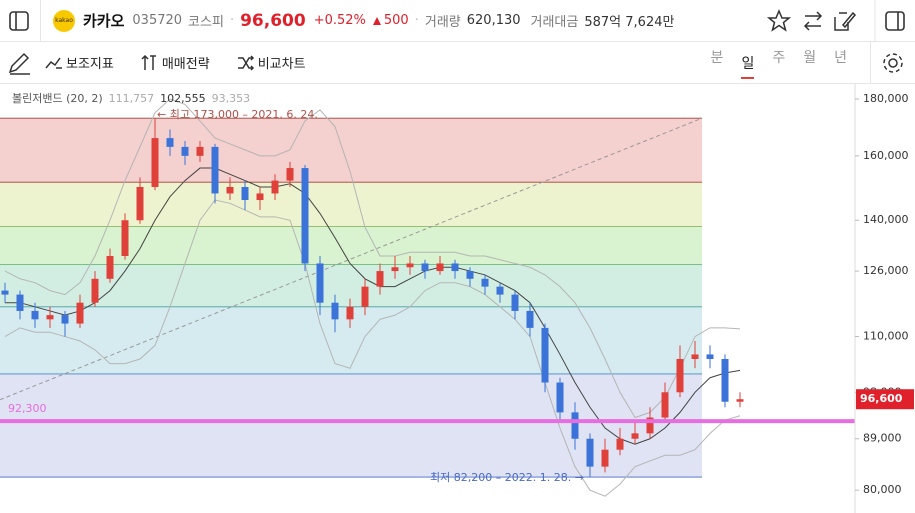 This screenshot has height=513, width=915. I want to click on sidebar-icon, so click(20, 21).